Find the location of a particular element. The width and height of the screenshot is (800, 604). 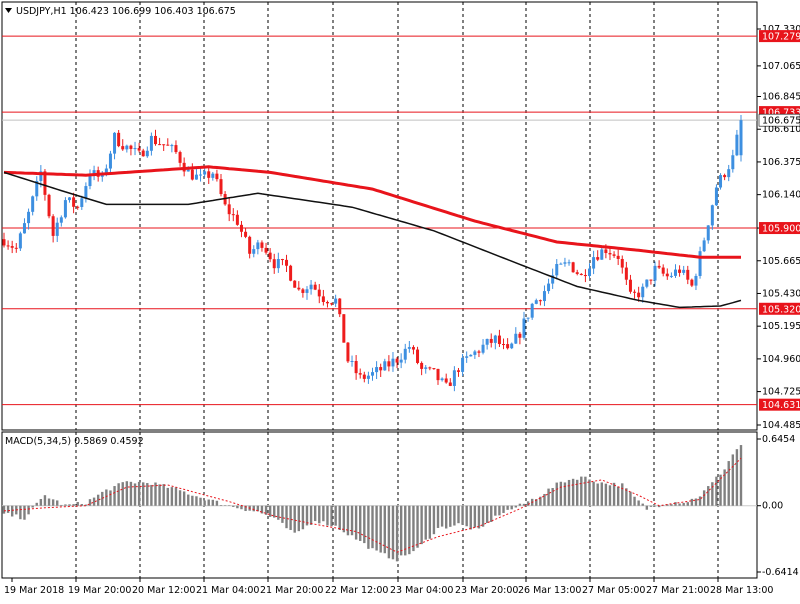

collapse-triangle-icon is located at coordinates (8, 10).